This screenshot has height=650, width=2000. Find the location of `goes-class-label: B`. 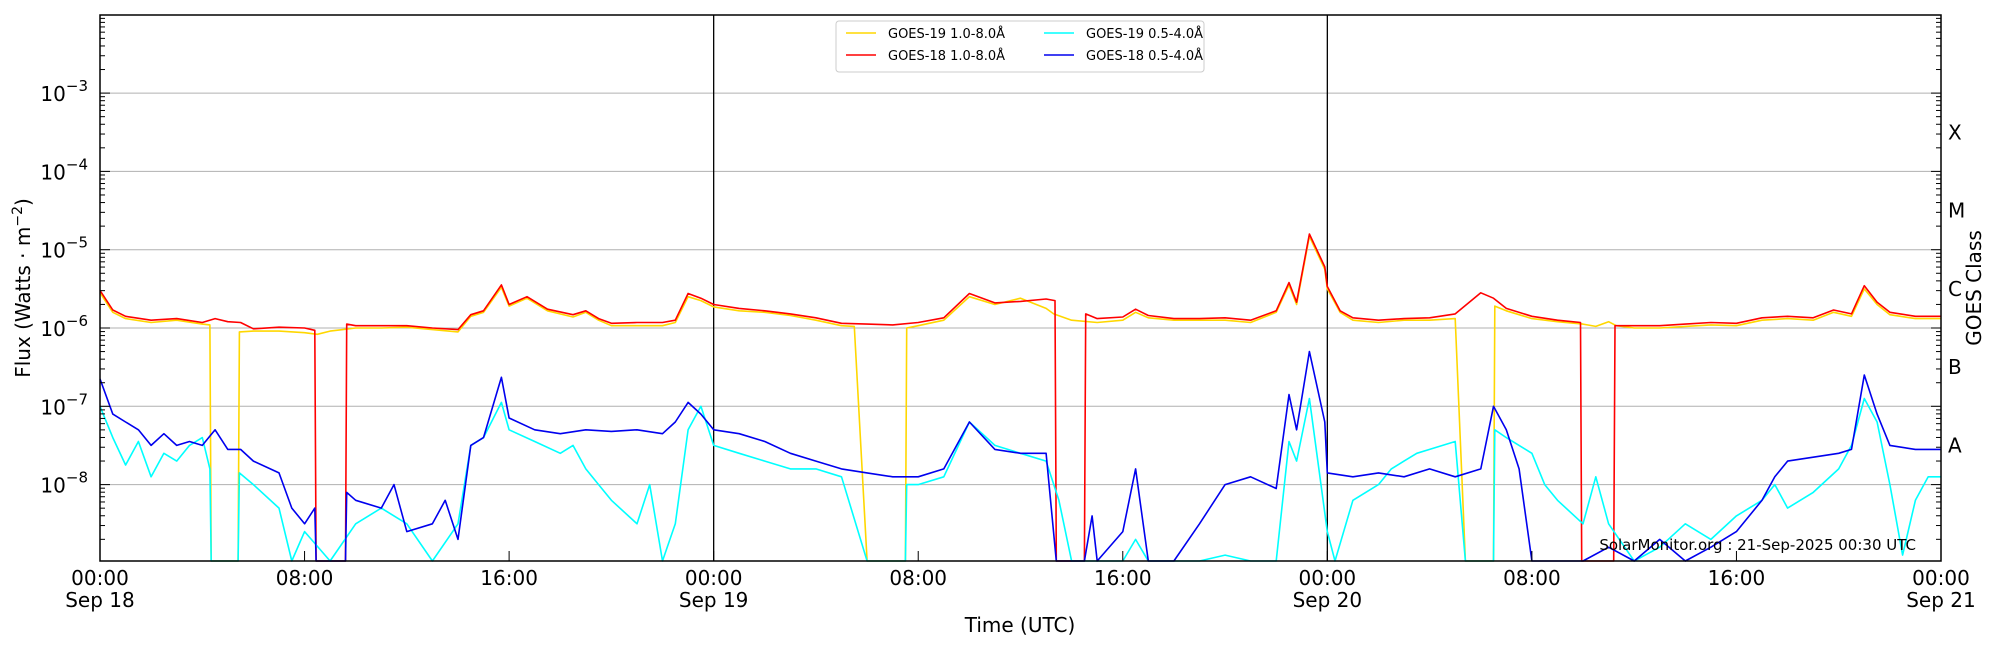

goes-class-label: B is located at coordinates (1955, 367).